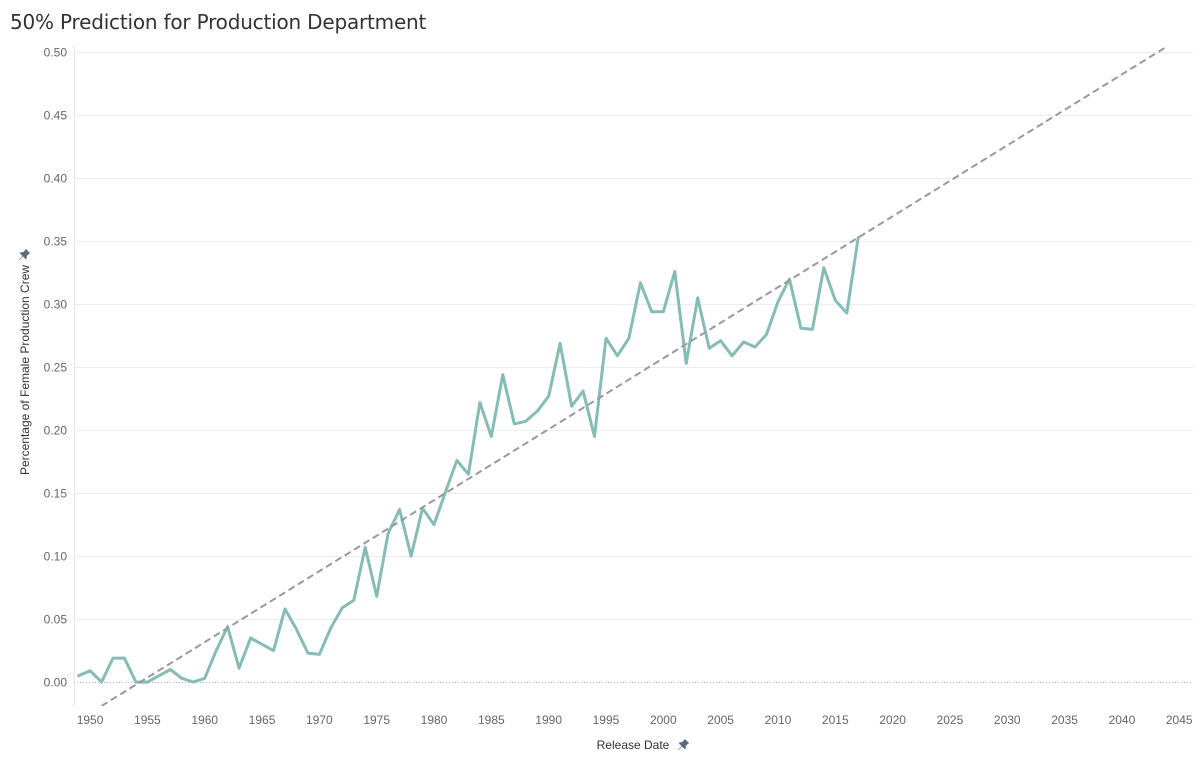 This screenshot has height=767, width=1203. What do you see at coordinates (491, 720) in the screenshot?
I see `x-tick-label: 1985` at bounding box center [491, 720].